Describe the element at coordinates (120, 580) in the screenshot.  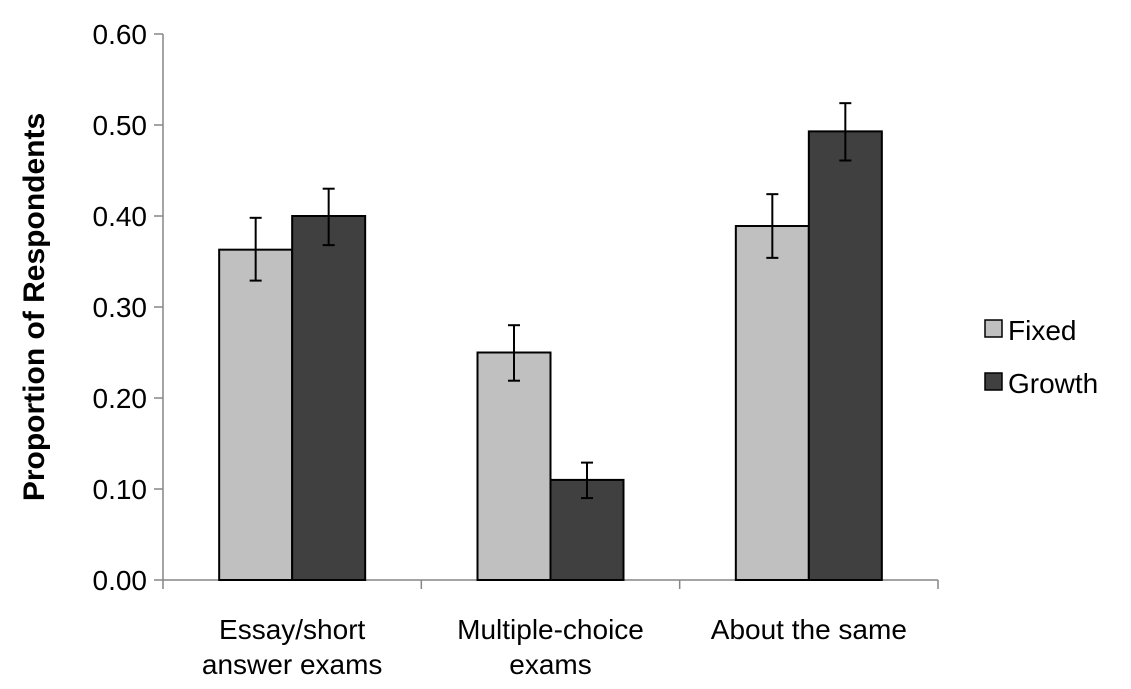
I see `y-tick-label: 0.00` at that location.